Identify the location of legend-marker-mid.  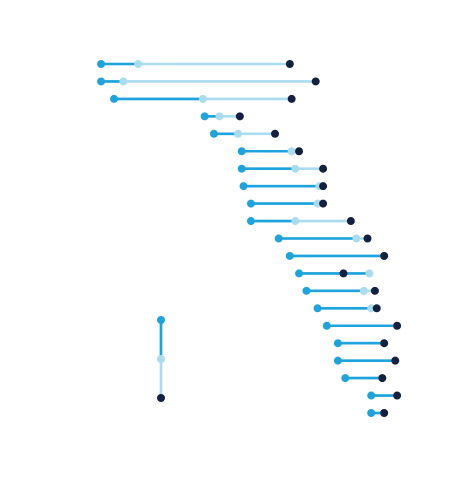
(161, 320).